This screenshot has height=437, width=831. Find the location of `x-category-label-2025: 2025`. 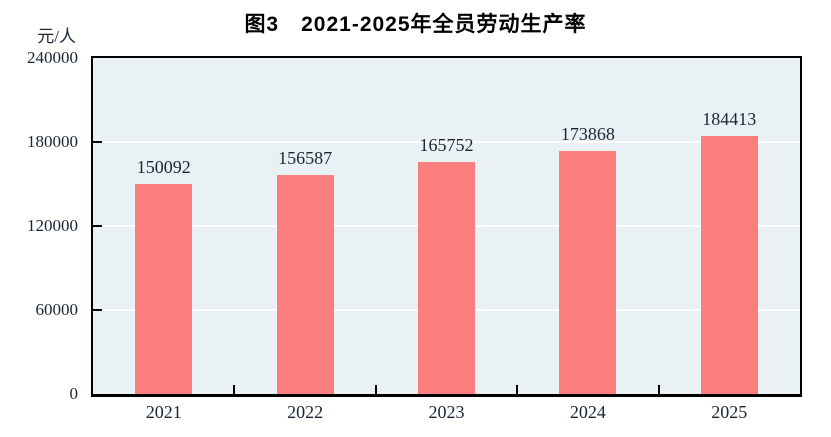

x-category-label-2025: 2025 is located at coordinates (729, 412).